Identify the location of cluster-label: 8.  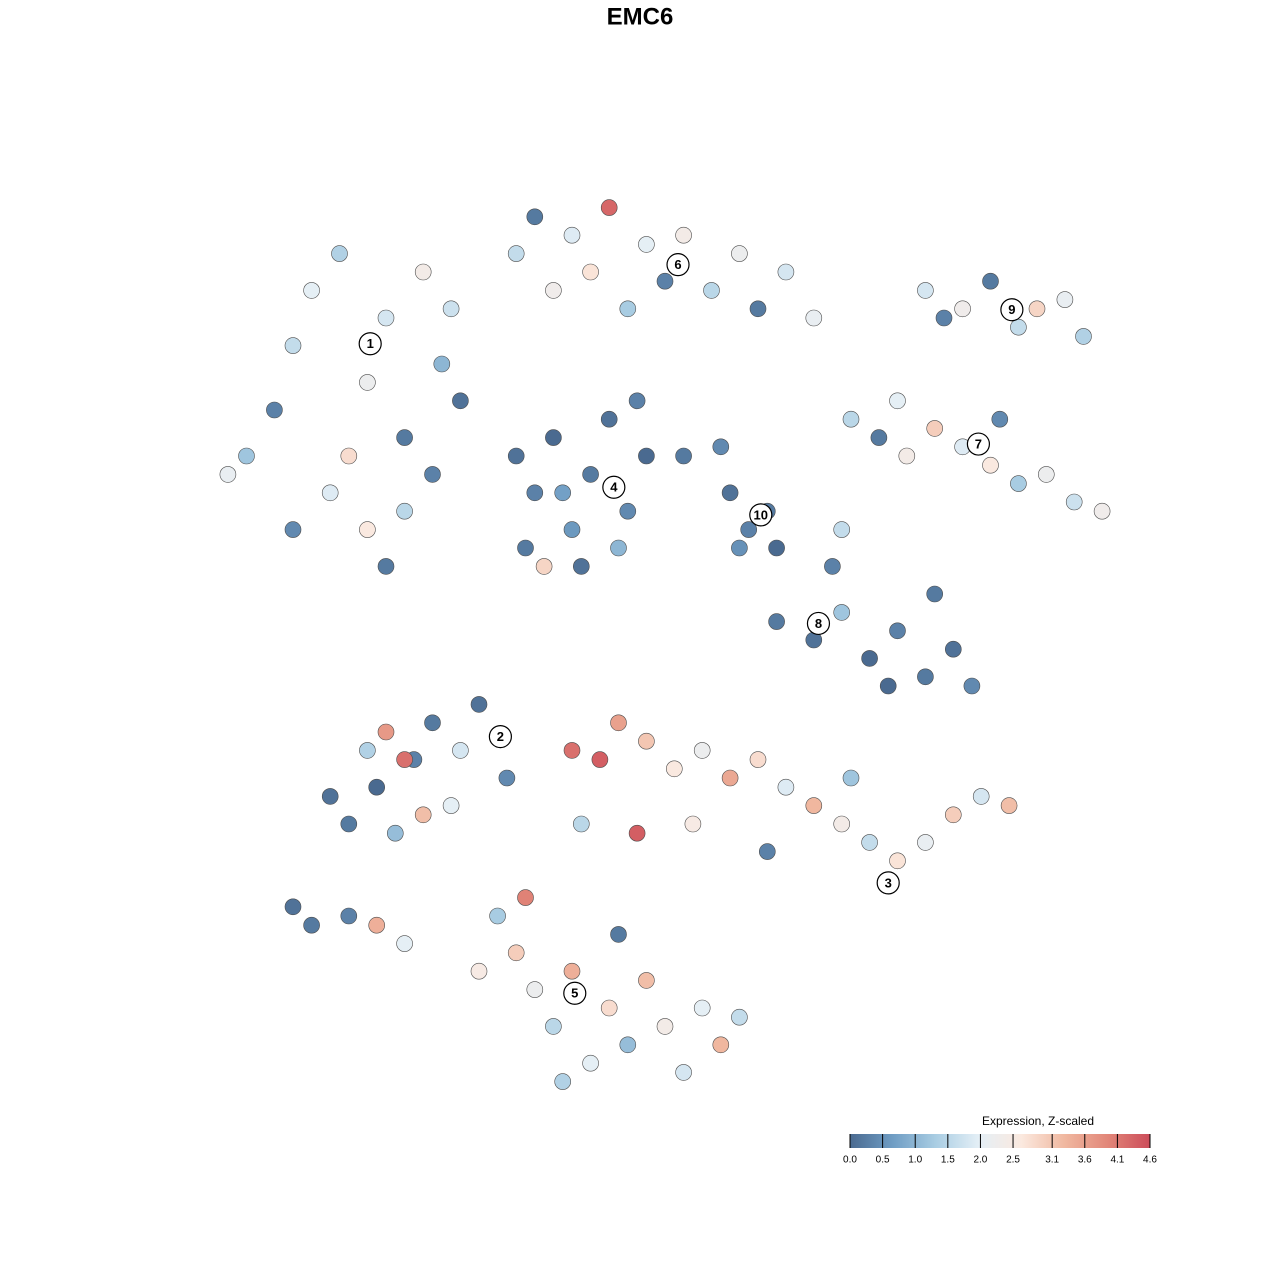
(818, 623).